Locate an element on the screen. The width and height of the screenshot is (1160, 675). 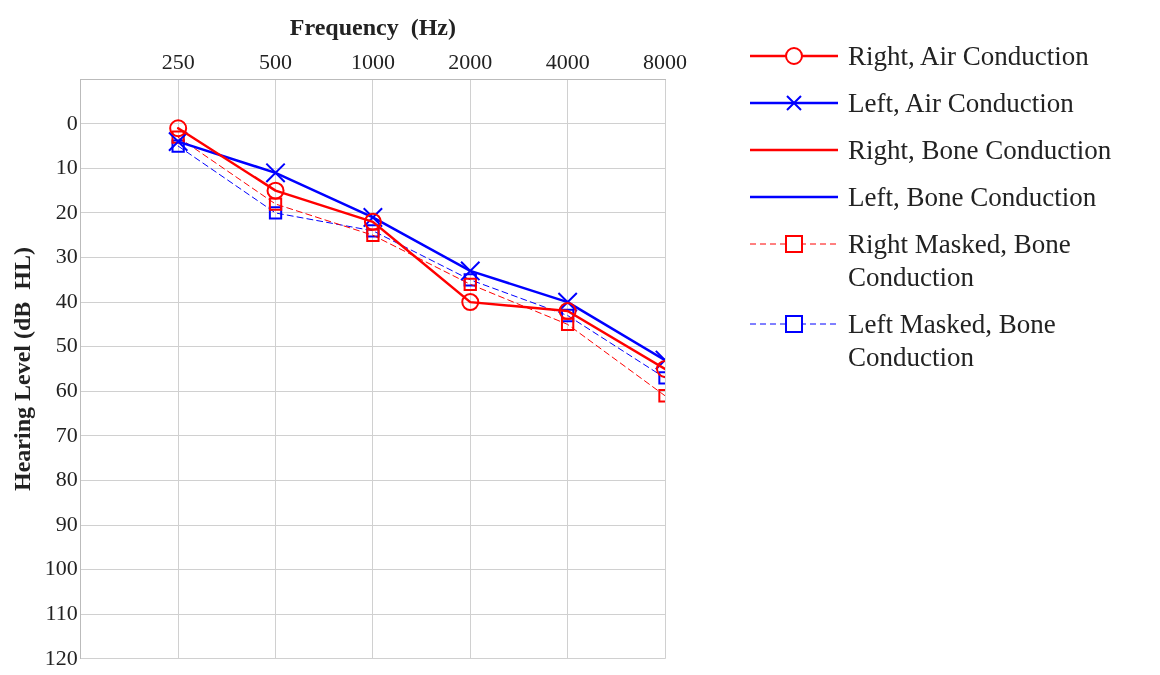
x-tick-label: 4000 is located at coordinates (567, 61).